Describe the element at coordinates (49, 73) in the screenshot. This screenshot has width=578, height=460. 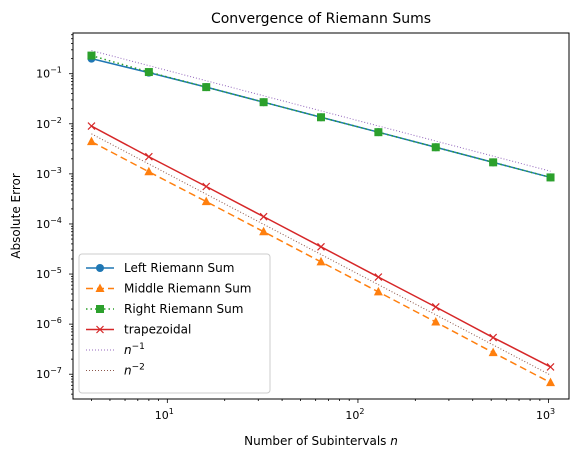
I see `y-tick-label: 10⁻¹` at that location.